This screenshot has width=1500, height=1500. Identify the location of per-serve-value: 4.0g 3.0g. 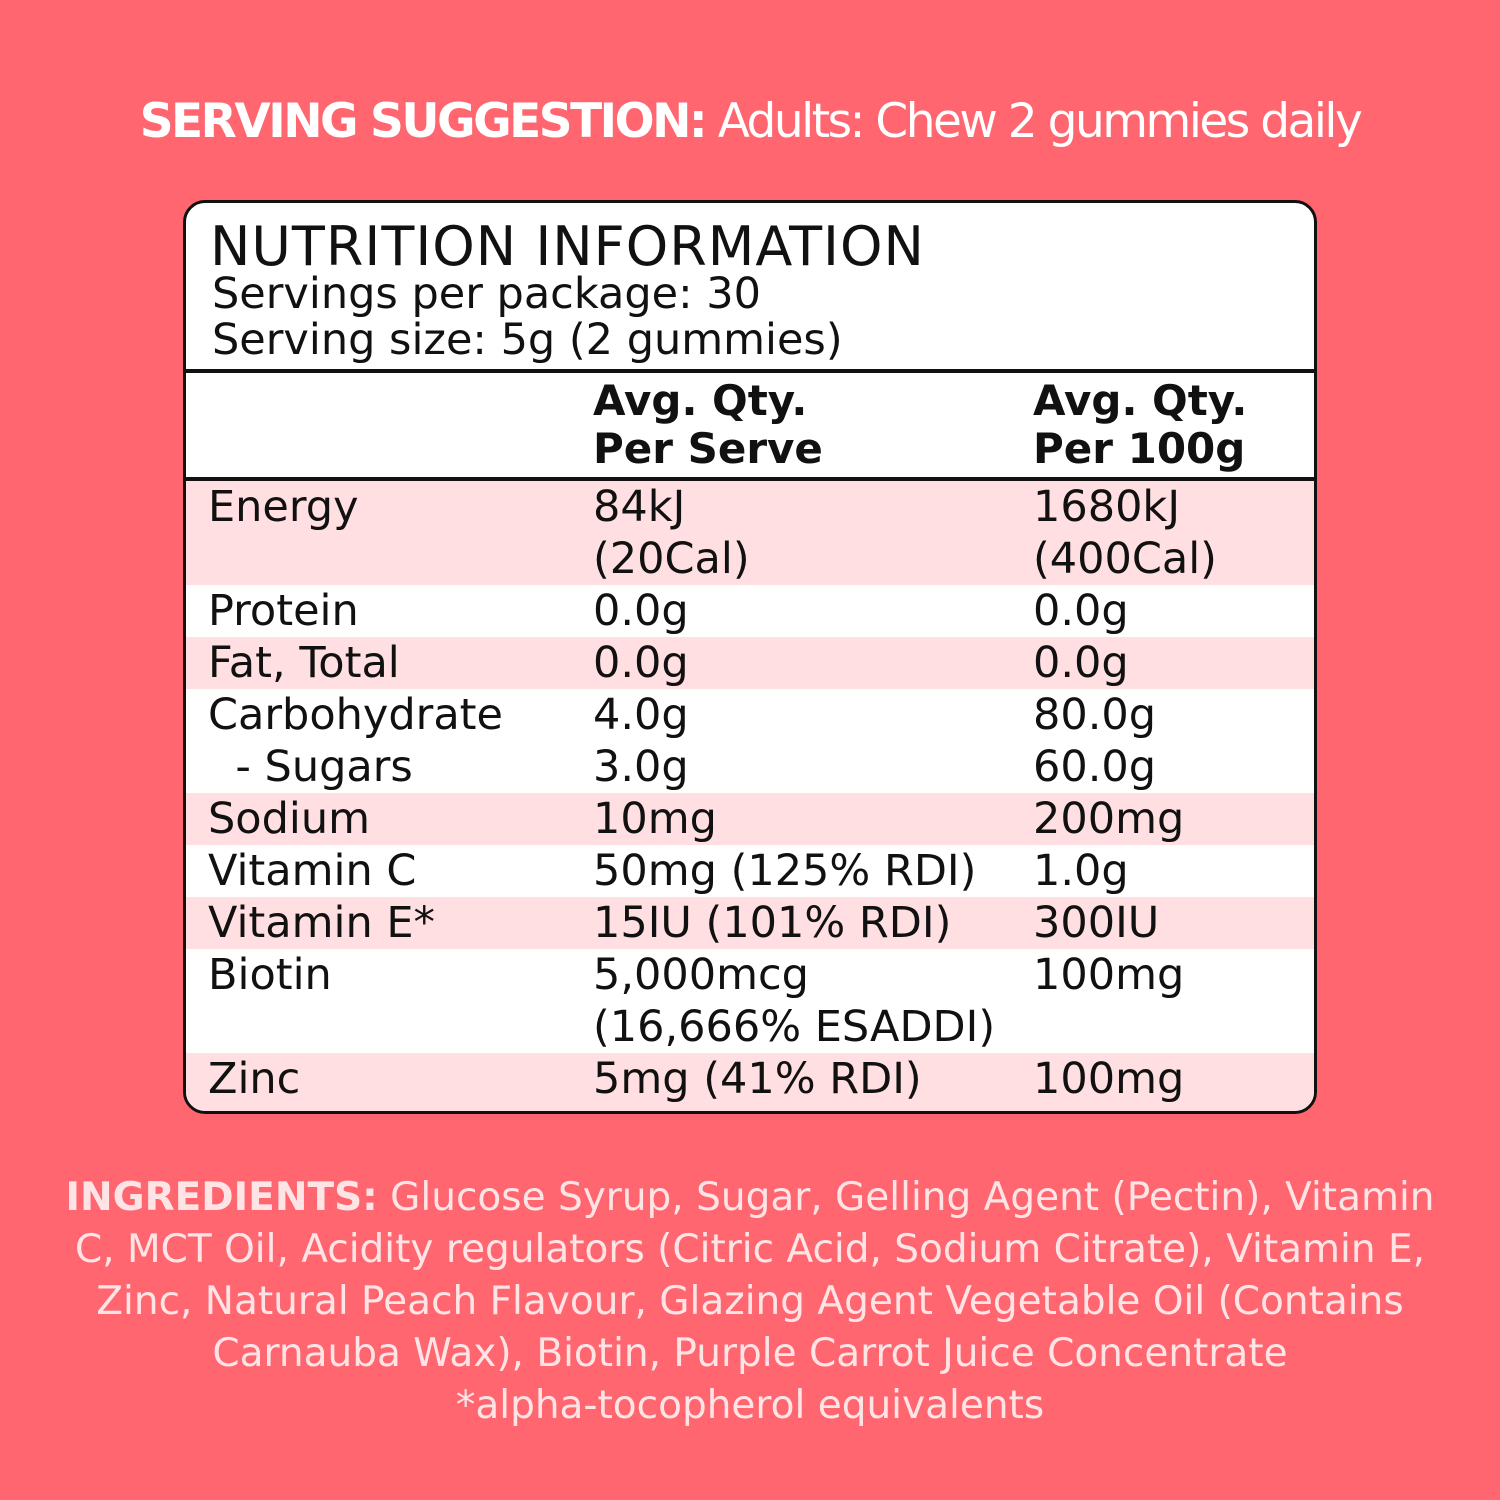
(641, 741).